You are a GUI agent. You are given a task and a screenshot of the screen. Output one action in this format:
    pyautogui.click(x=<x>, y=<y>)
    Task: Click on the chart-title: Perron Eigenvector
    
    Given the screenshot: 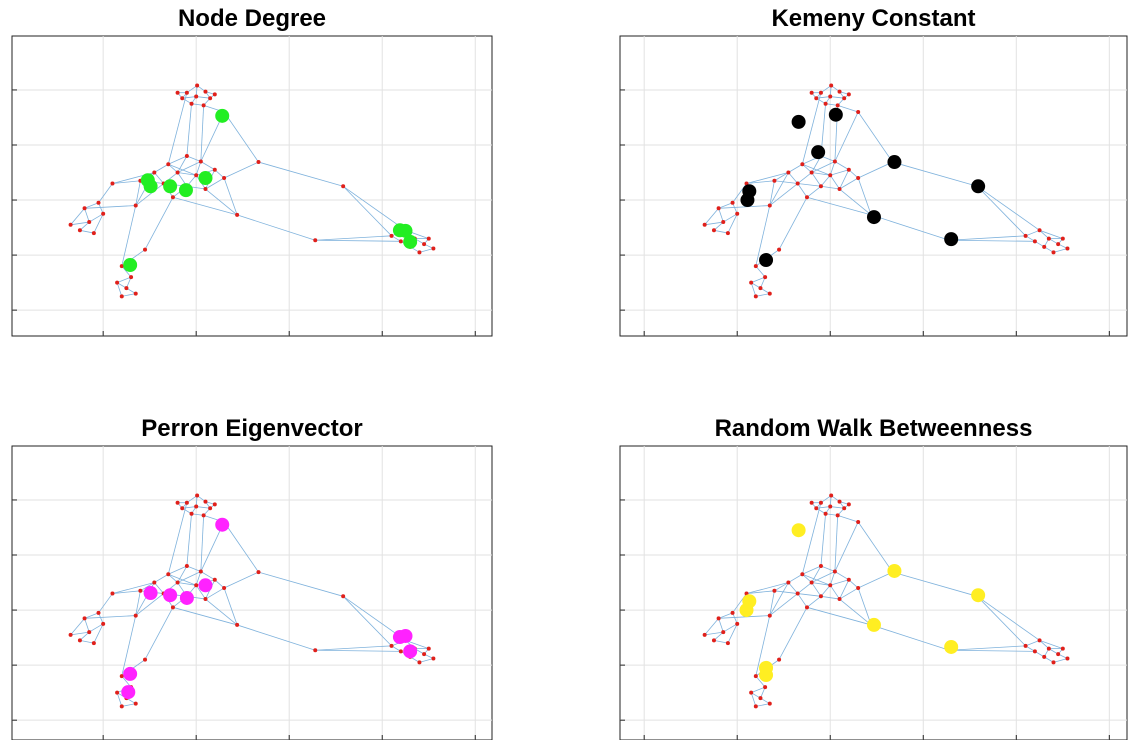 What is the action you would take?
    pyautogui.click(x=251, y=428)
    